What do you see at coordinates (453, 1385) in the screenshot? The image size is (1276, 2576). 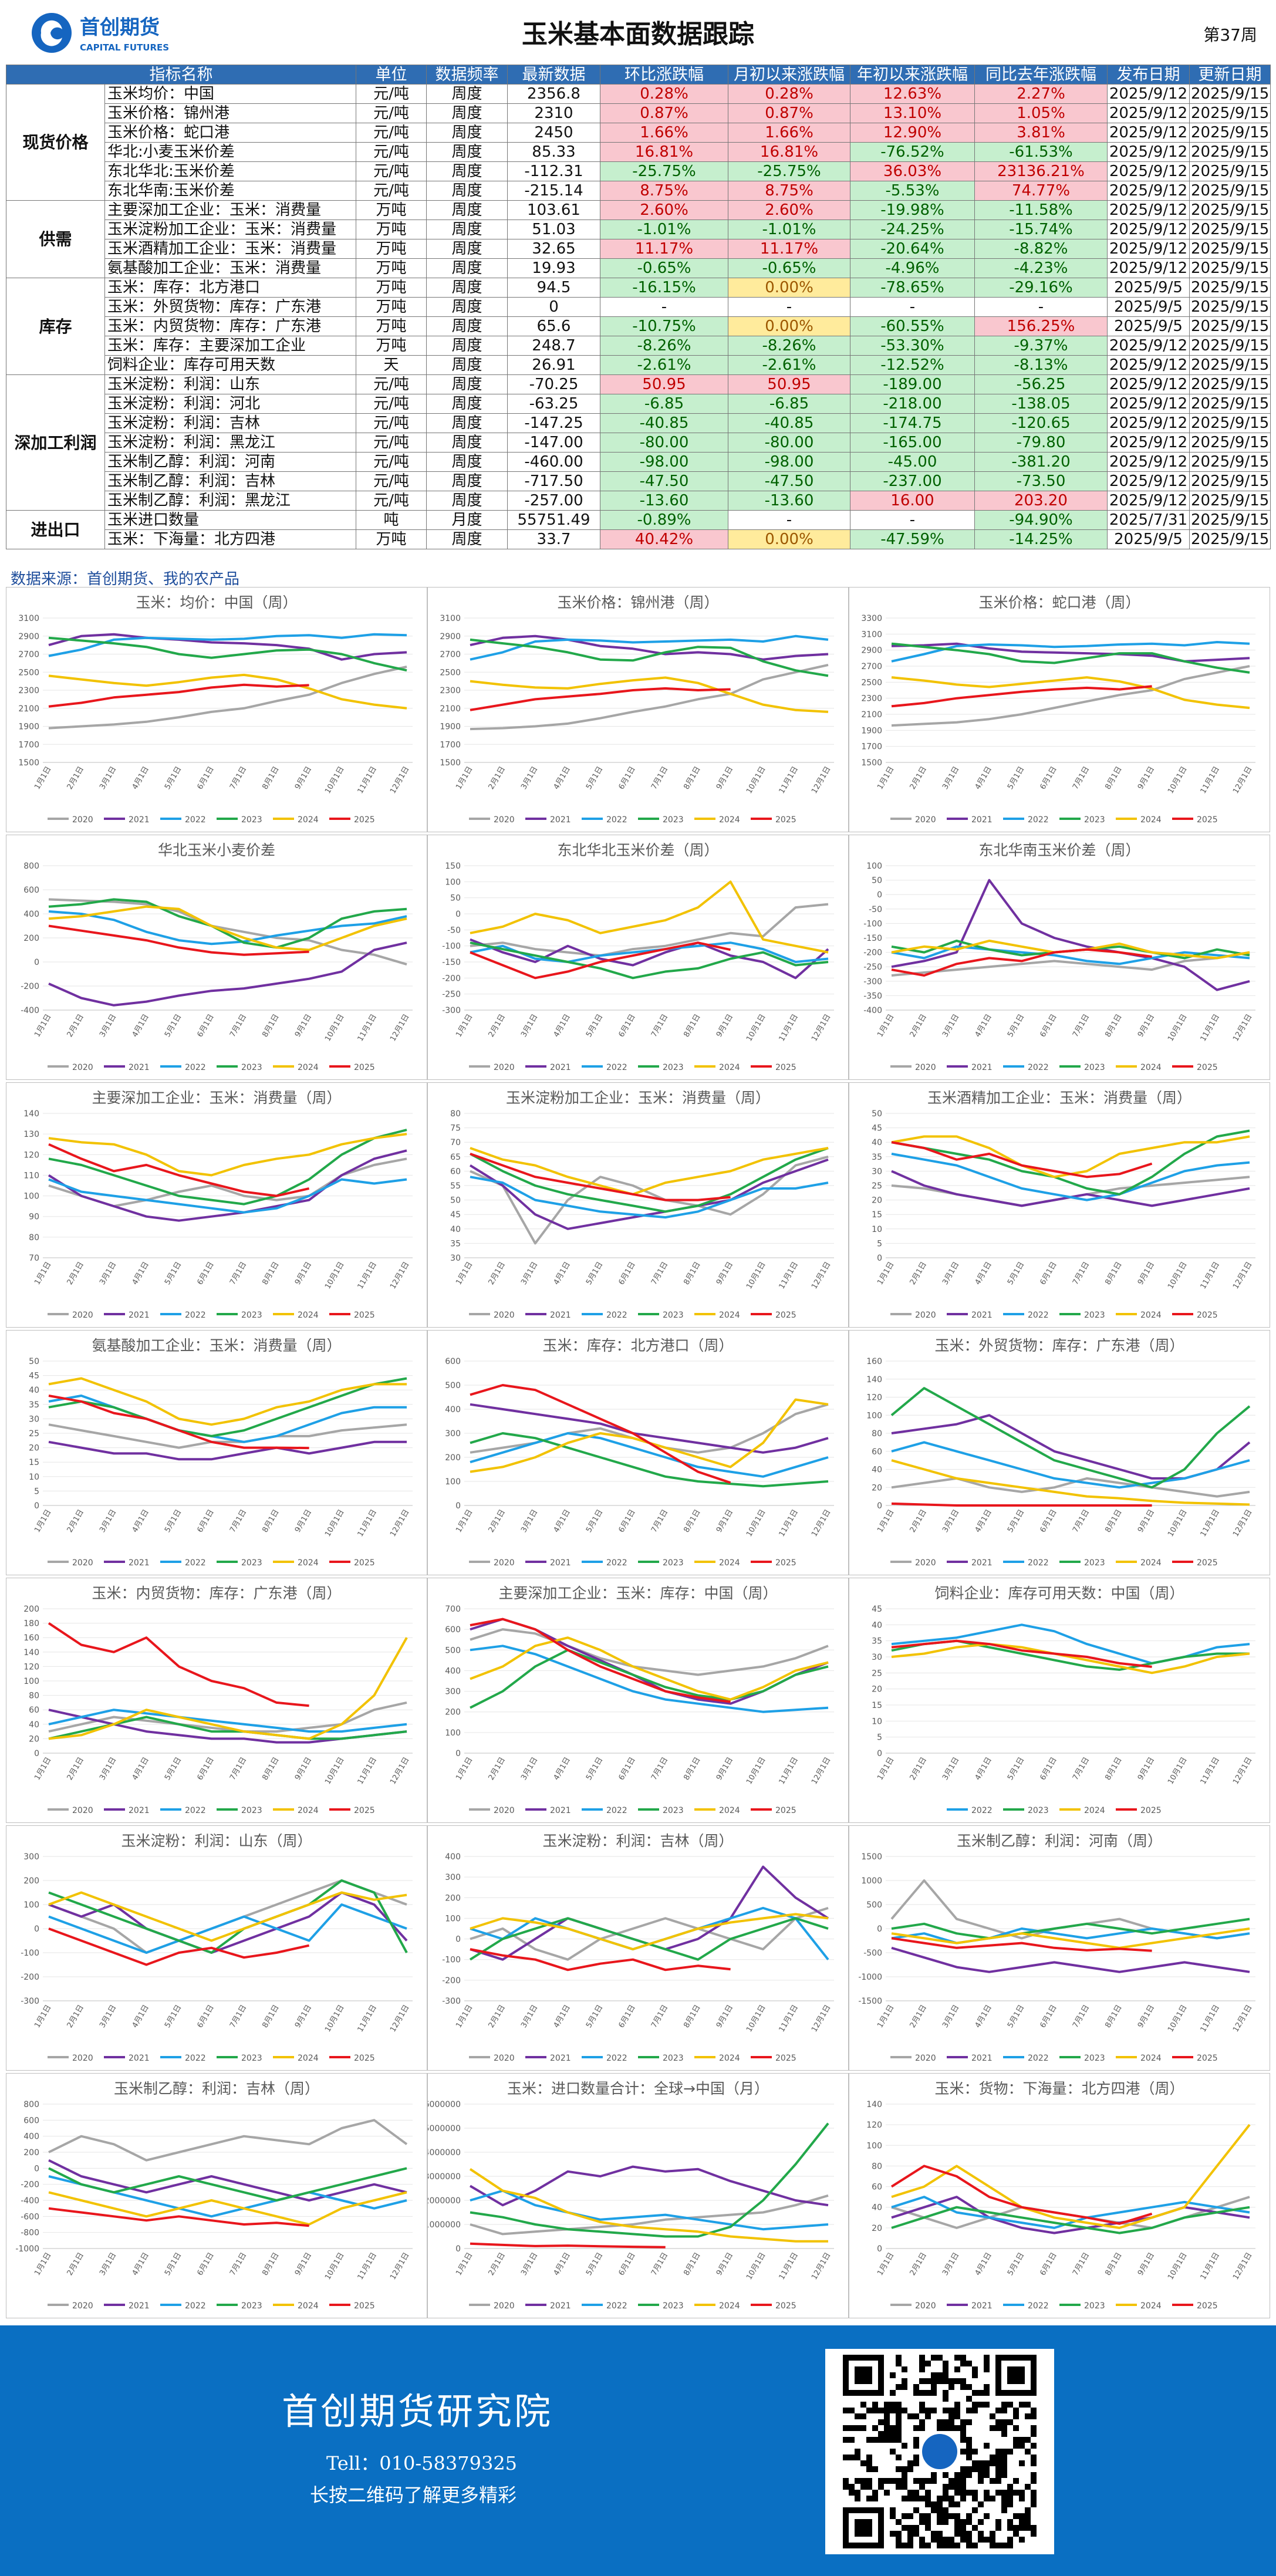 I see `y-tick-label: 500` at bounding box center [453, 1385].